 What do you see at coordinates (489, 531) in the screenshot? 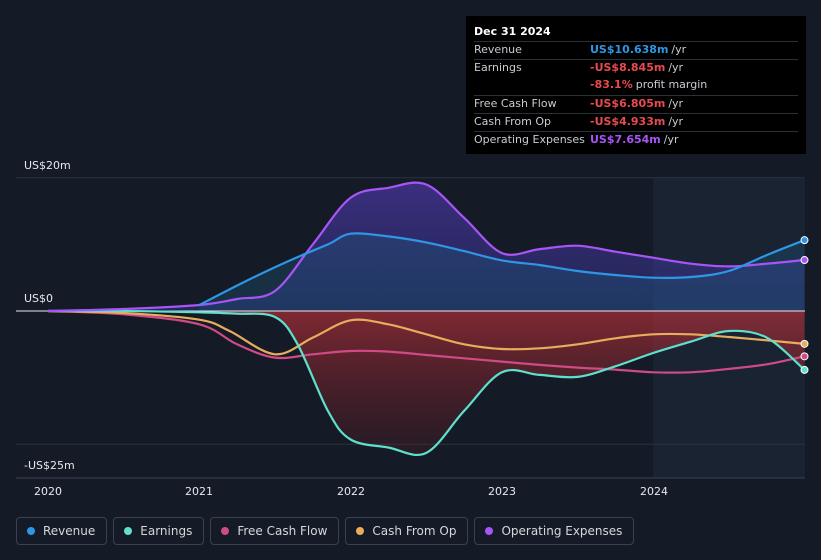
I see `operating-expenses-dot-icon` at bounding box center [489, 531].